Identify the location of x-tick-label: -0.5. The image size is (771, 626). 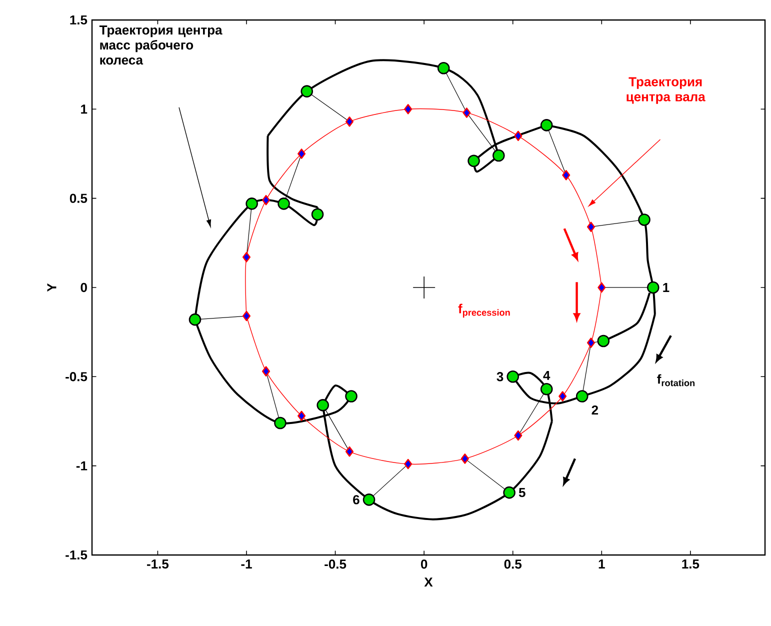
(335, 564).